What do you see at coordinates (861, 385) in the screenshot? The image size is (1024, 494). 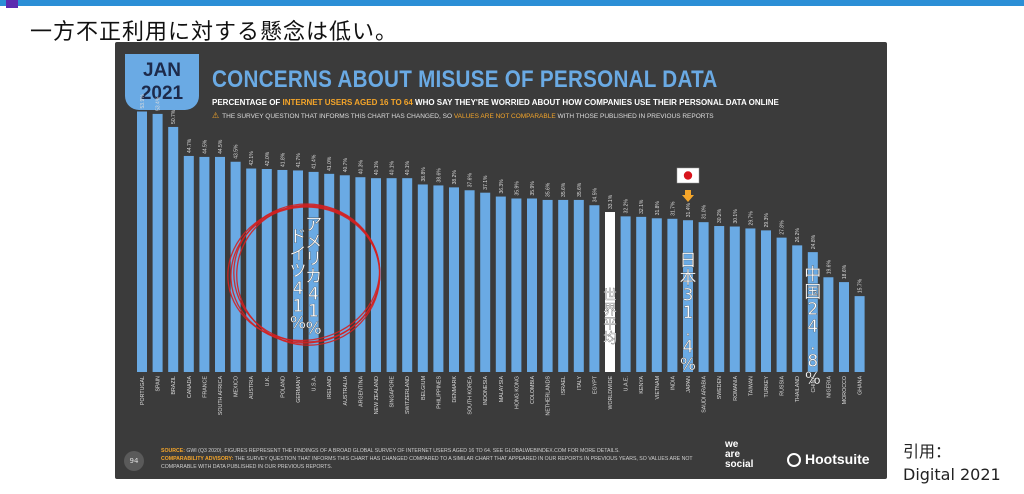 I see `category-label: GHANA` at bounding box center [861, 385].